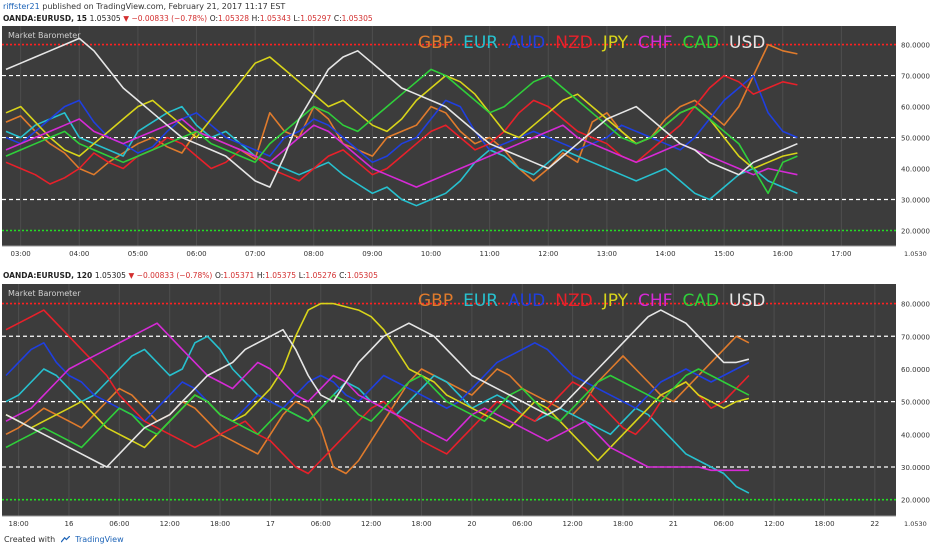 The width and height of the screenshot is (932, 550). What do you see at coordinates (401, 119) in the screenshot?
I see `series-line-aud` at bounding box center [401, 119].